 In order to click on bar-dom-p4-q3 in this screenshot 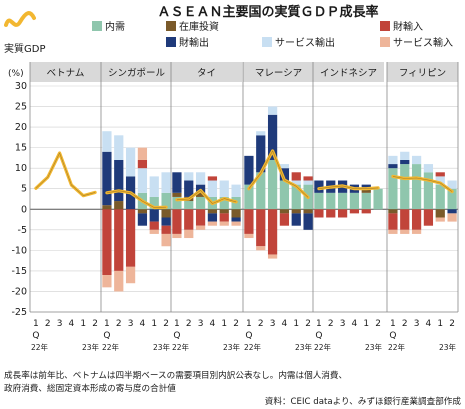, I will do `click(272, 184)`.